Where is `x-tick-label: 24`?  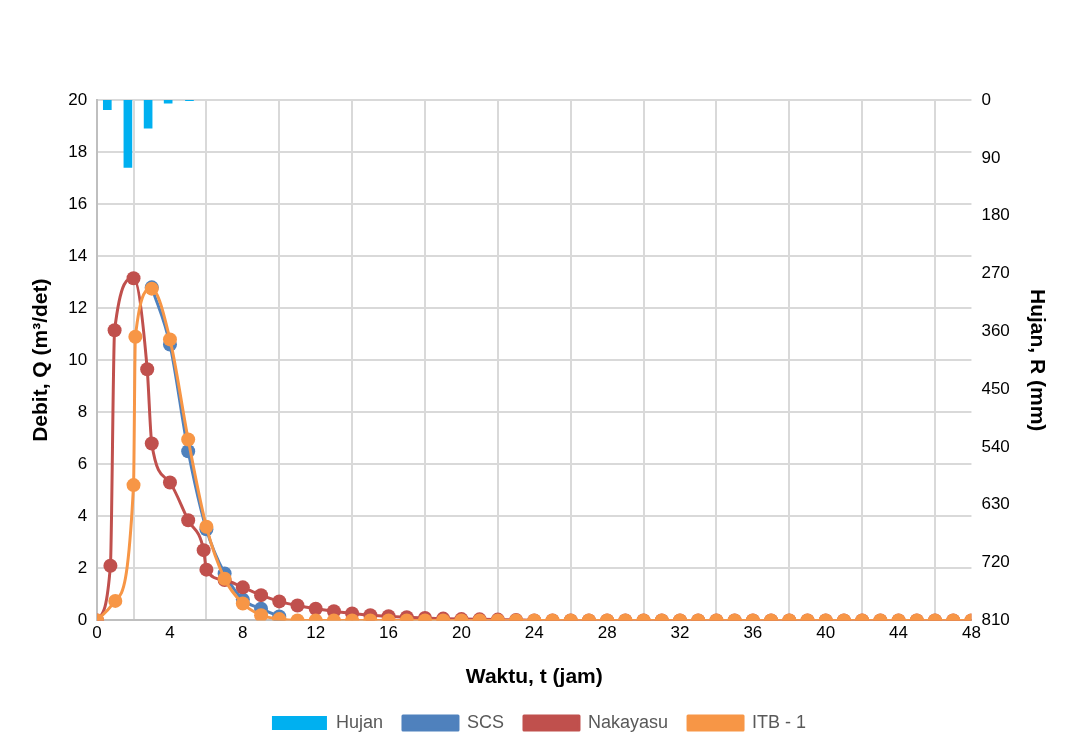 x-tick-label: 24 is located at coordinates (534, 633).